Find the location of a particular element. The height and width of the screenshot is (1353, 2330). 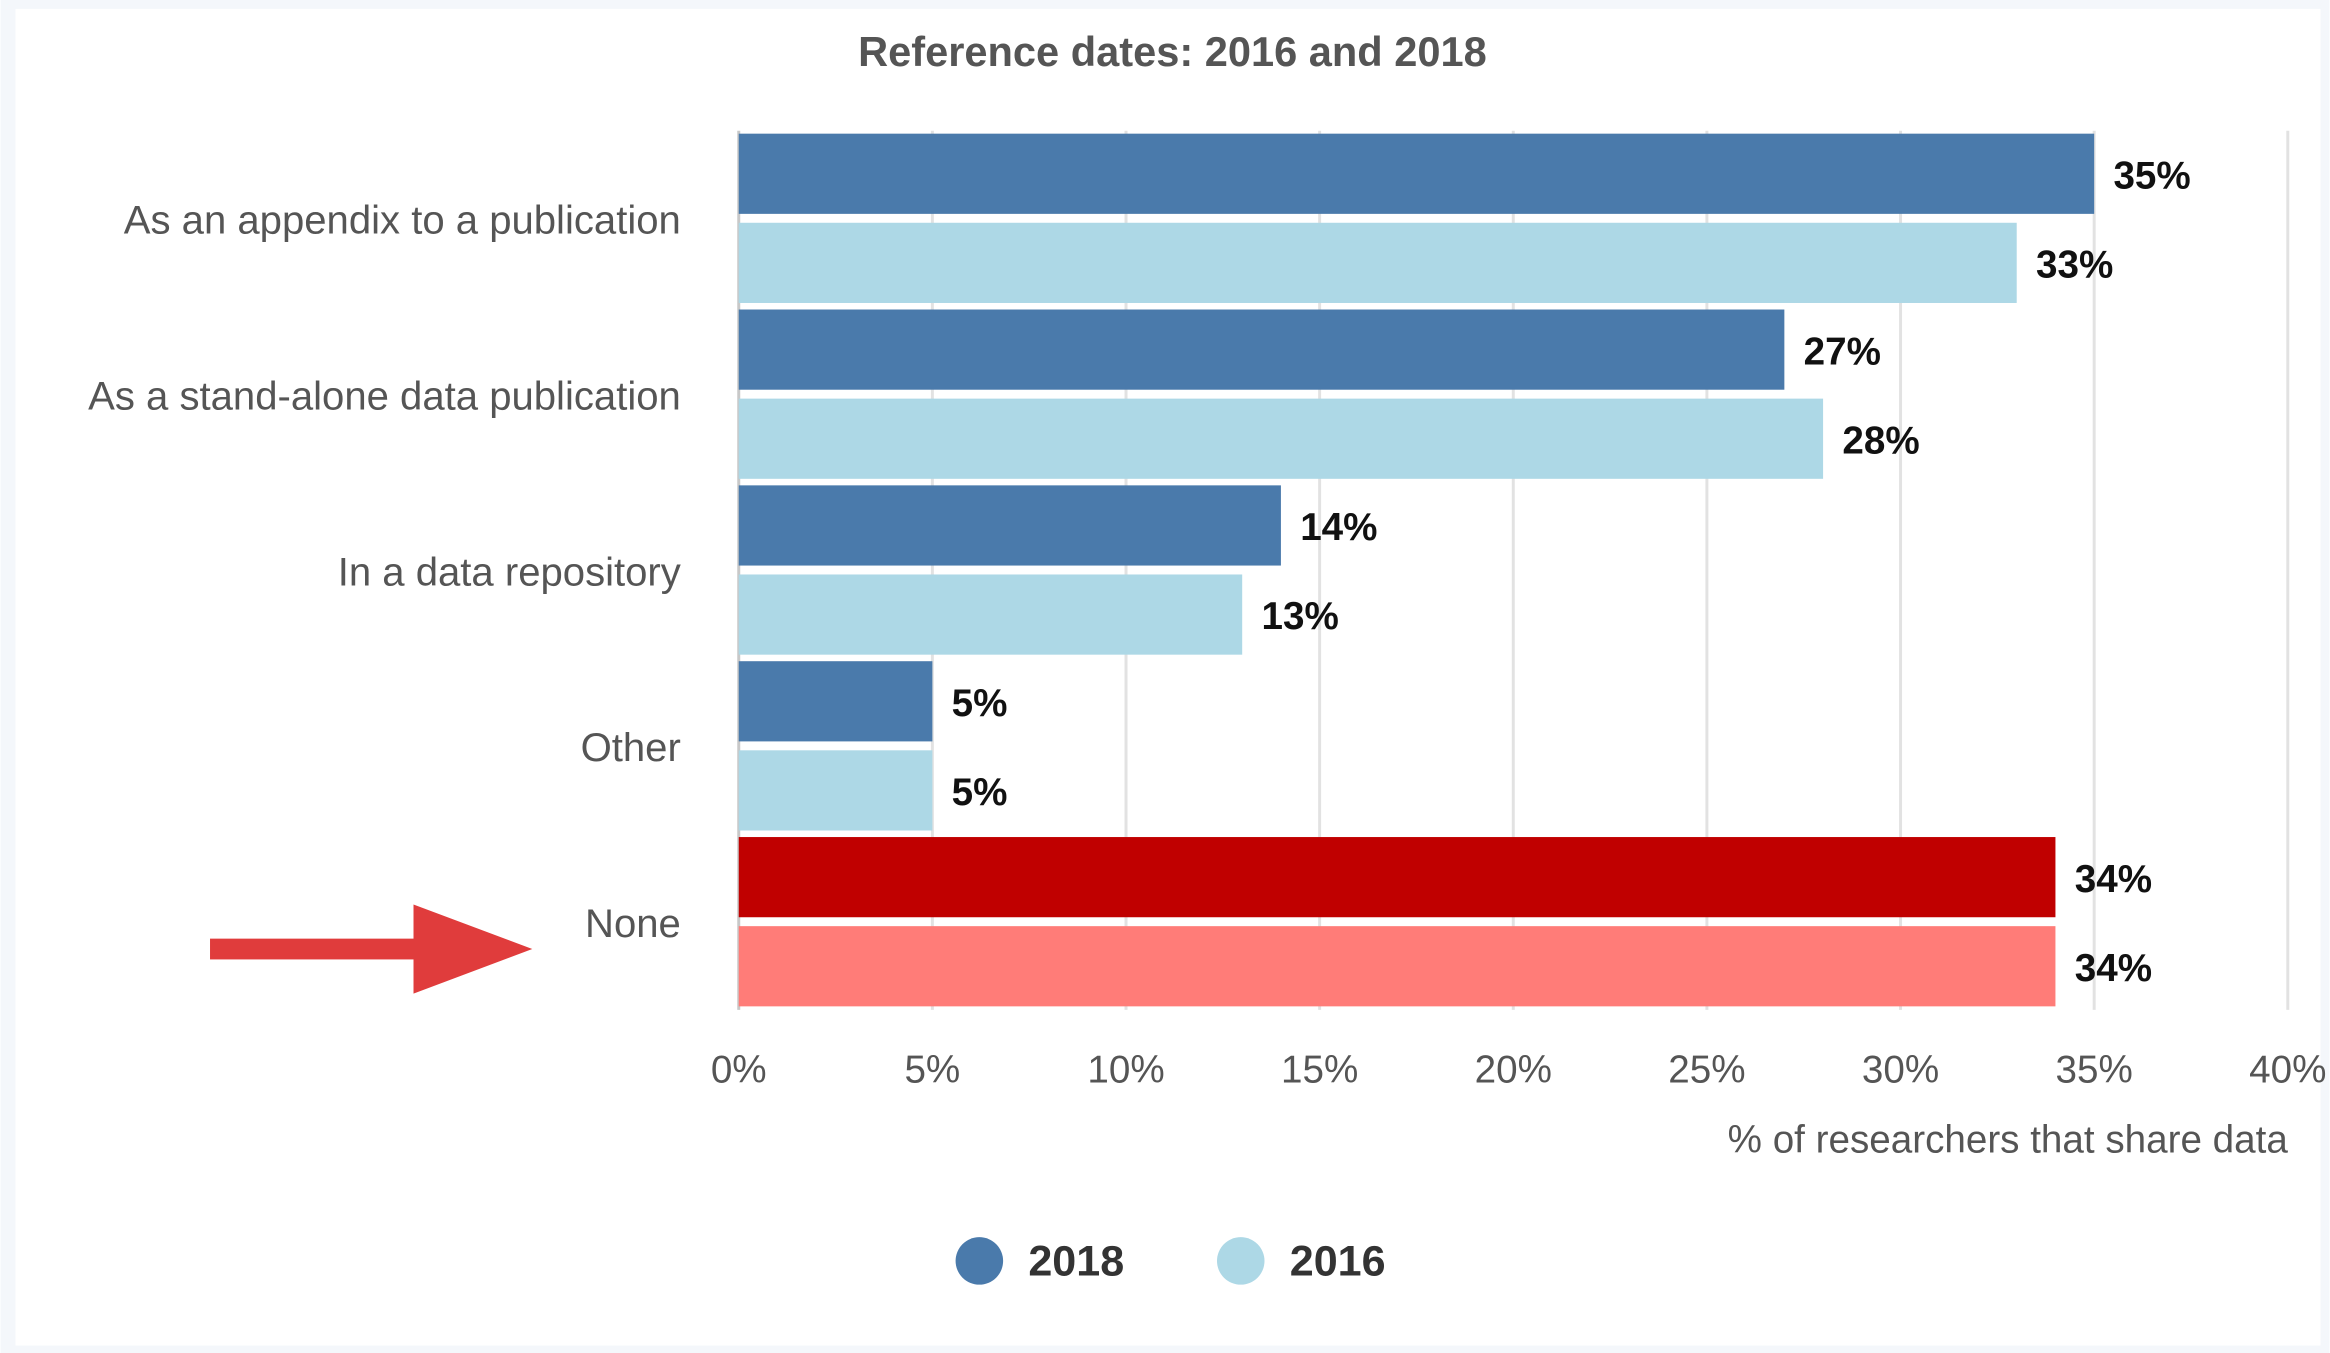

data-label: 27% is located at coordinates (1842, 351).